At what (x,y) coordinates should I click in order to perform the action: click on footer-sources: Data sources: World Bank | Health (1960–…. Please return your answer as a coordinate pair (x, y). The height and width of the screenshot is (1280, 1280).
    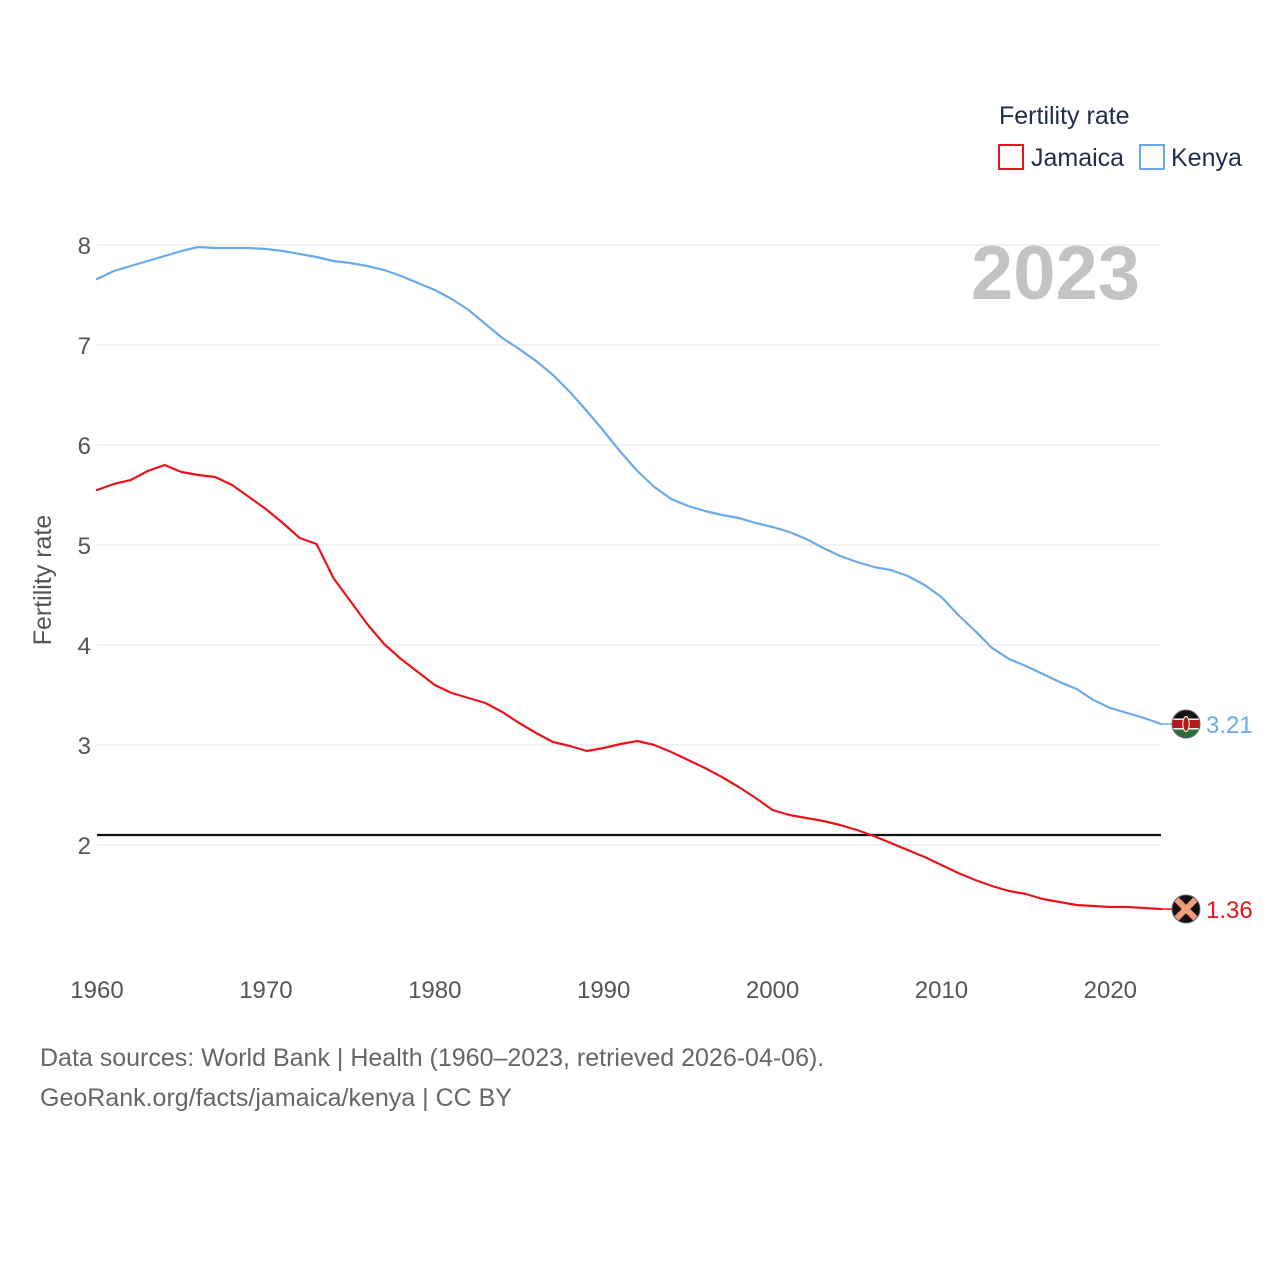
    Looking at the image, I should click on (432, 1058).